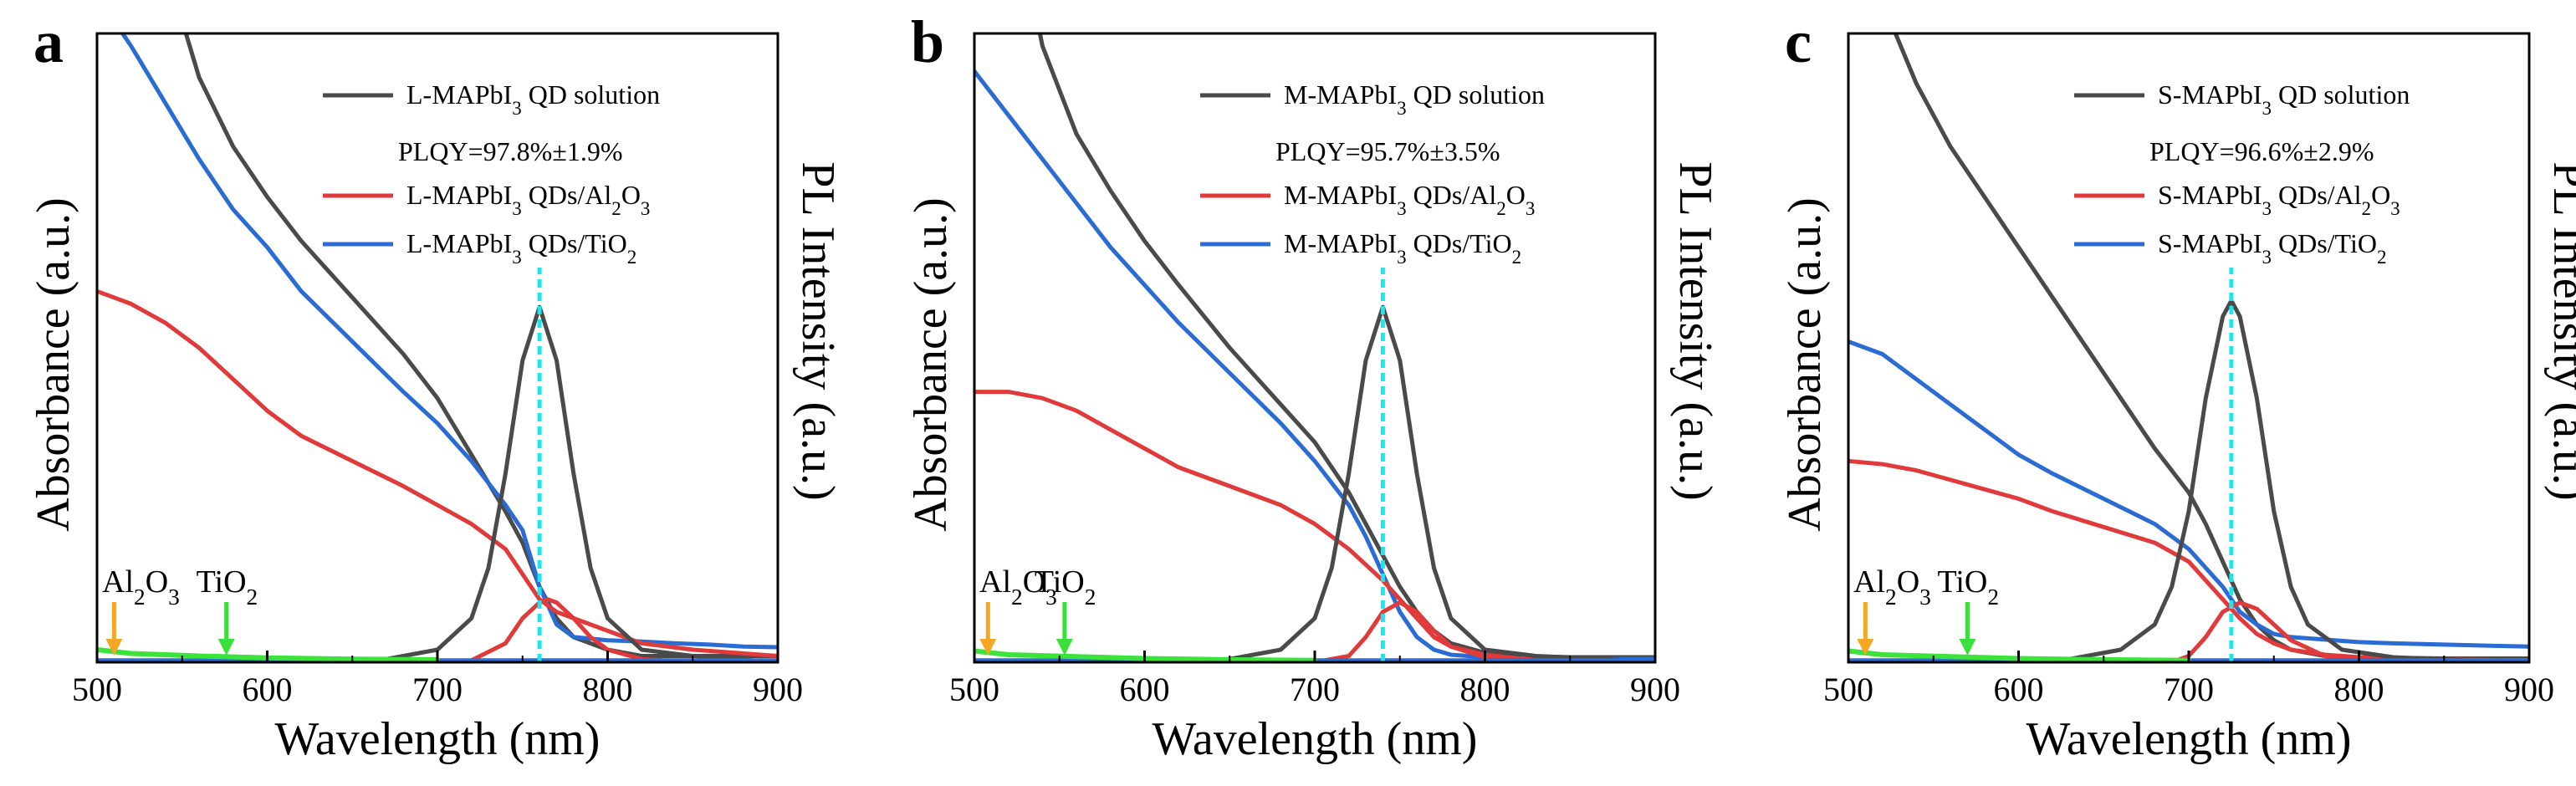 The height and width of the screenshot is (786, 2576). I want to click on series-line-tio2-absorbance, so click(2188, 494).